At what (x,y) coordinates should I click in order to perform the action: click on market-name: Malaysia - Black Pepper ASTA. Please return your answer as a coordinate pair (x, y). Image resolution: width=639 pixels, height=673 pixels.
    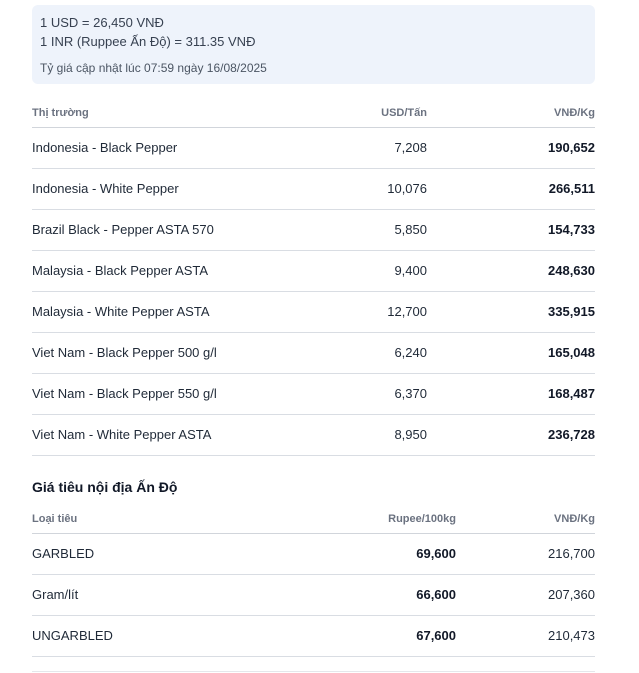
    Looking at the image, I should click on (202, 271).